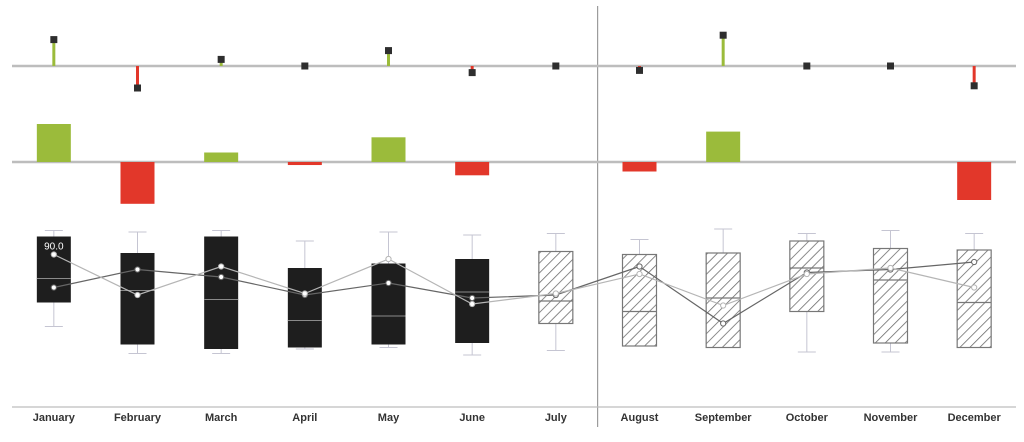 The image size is (1024, 442). Describe the element at coordinates (54, 418) in the screenshot. I see `x-tick-label: January` at that location.